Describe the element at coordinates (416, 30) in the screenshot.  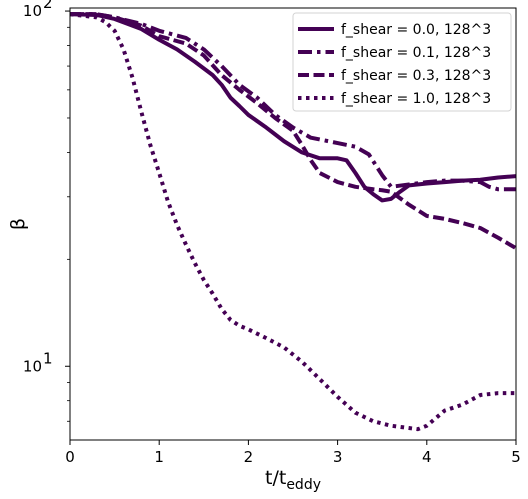
I see `legend-label-0: f_shear = 0.0, 128^3` at that location.